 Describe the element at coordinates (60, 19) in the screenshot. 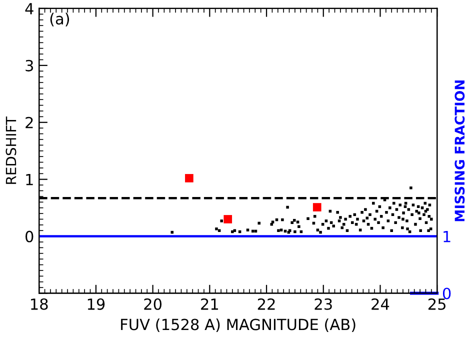

I see `annotation: (a)` at that location.